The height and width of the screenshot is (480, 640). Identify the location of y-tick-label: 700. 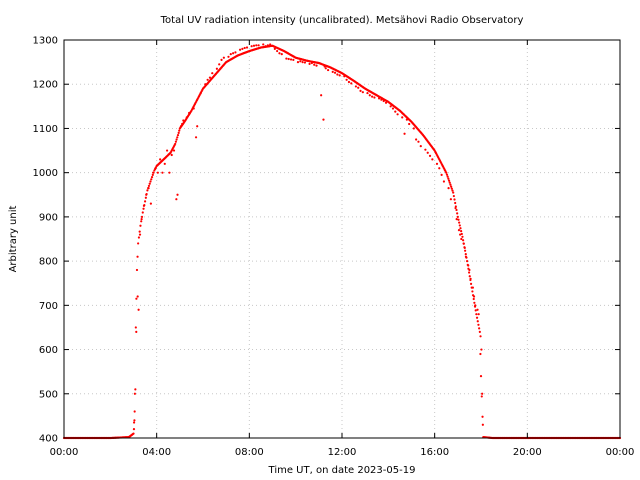
(48, 306).